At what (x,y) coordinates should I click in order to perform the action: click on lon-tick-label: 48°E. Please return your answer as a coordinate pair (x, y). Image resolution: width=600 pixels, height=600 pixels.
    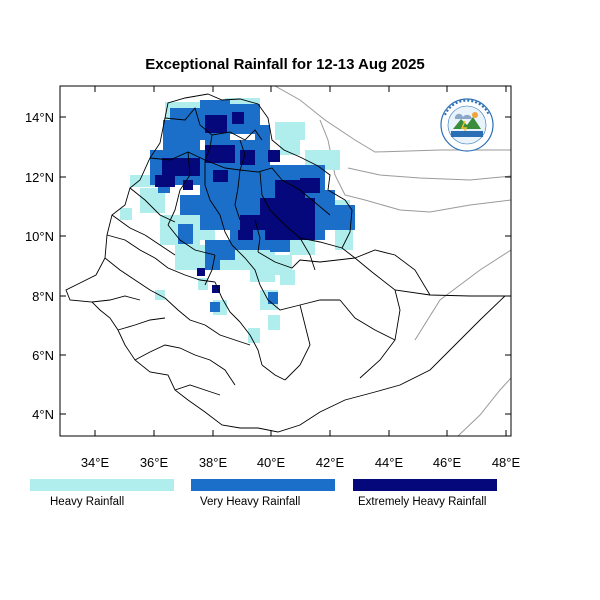
    Looking at the image, I should click on (506, 462).